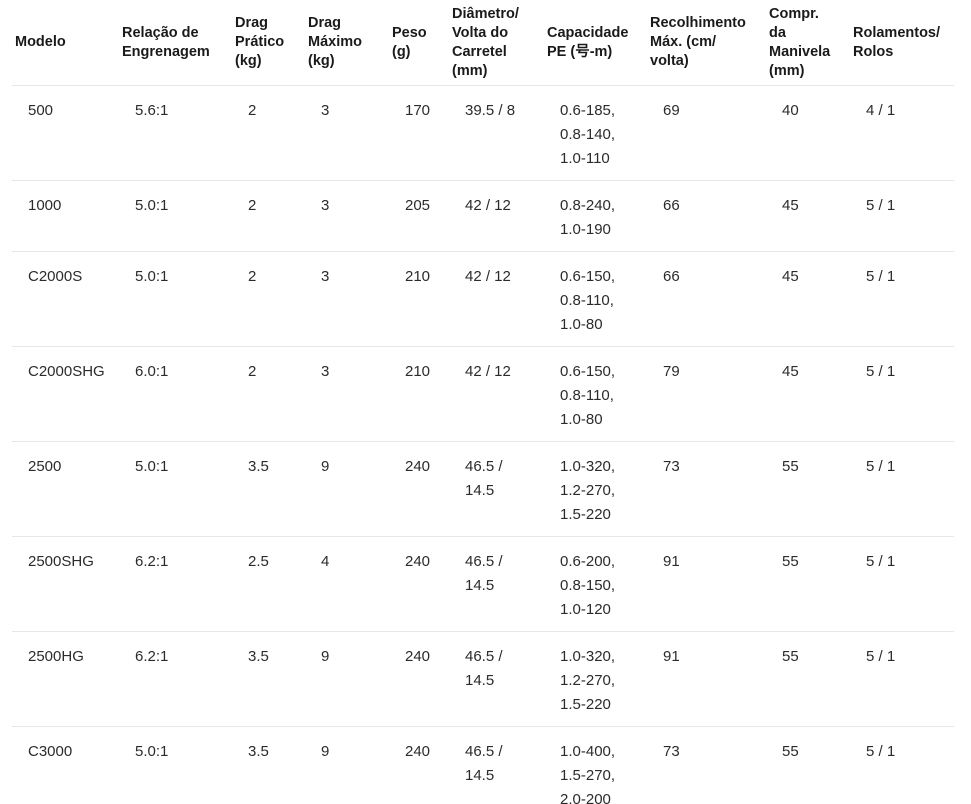  Describe the element at coordinates (595, 216) in the screenshot. I see `cell-capacidade-pe: 0.8-240, 1.0-190` at that location.